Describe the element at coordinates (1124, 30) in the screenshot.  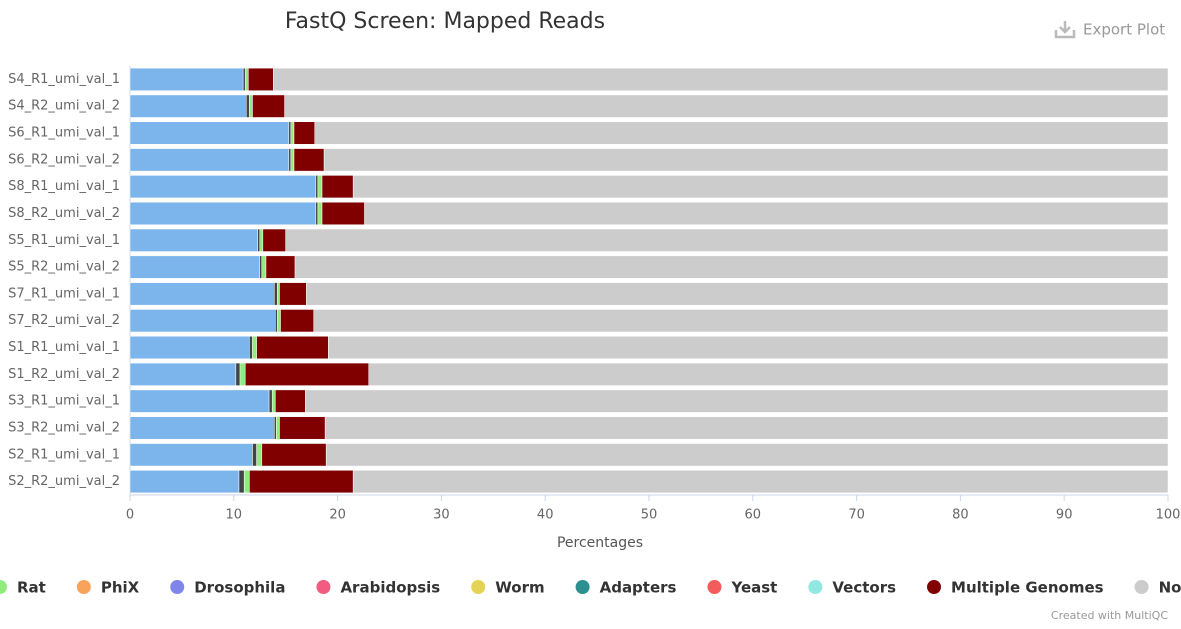
I see `export-label: Export Plot` at that location.